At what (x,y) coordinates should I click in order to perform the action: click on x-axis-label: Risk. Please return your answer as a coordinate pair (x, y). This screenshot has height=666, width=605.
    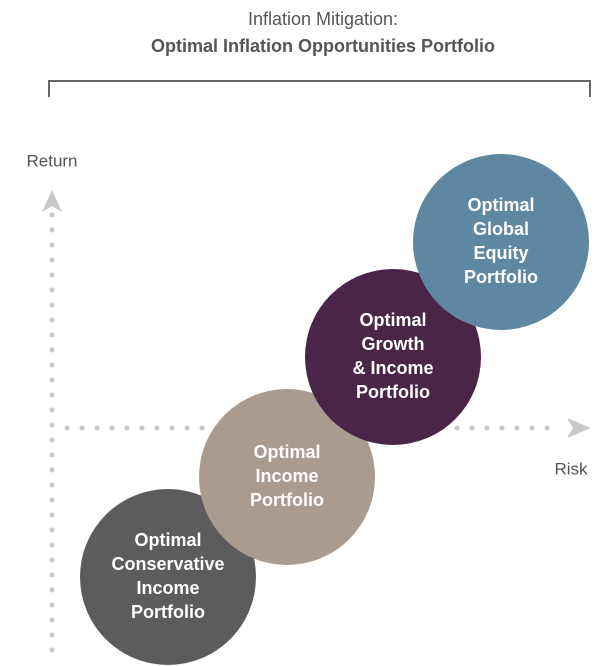
    Looking at the image, I should click on (571, 468).